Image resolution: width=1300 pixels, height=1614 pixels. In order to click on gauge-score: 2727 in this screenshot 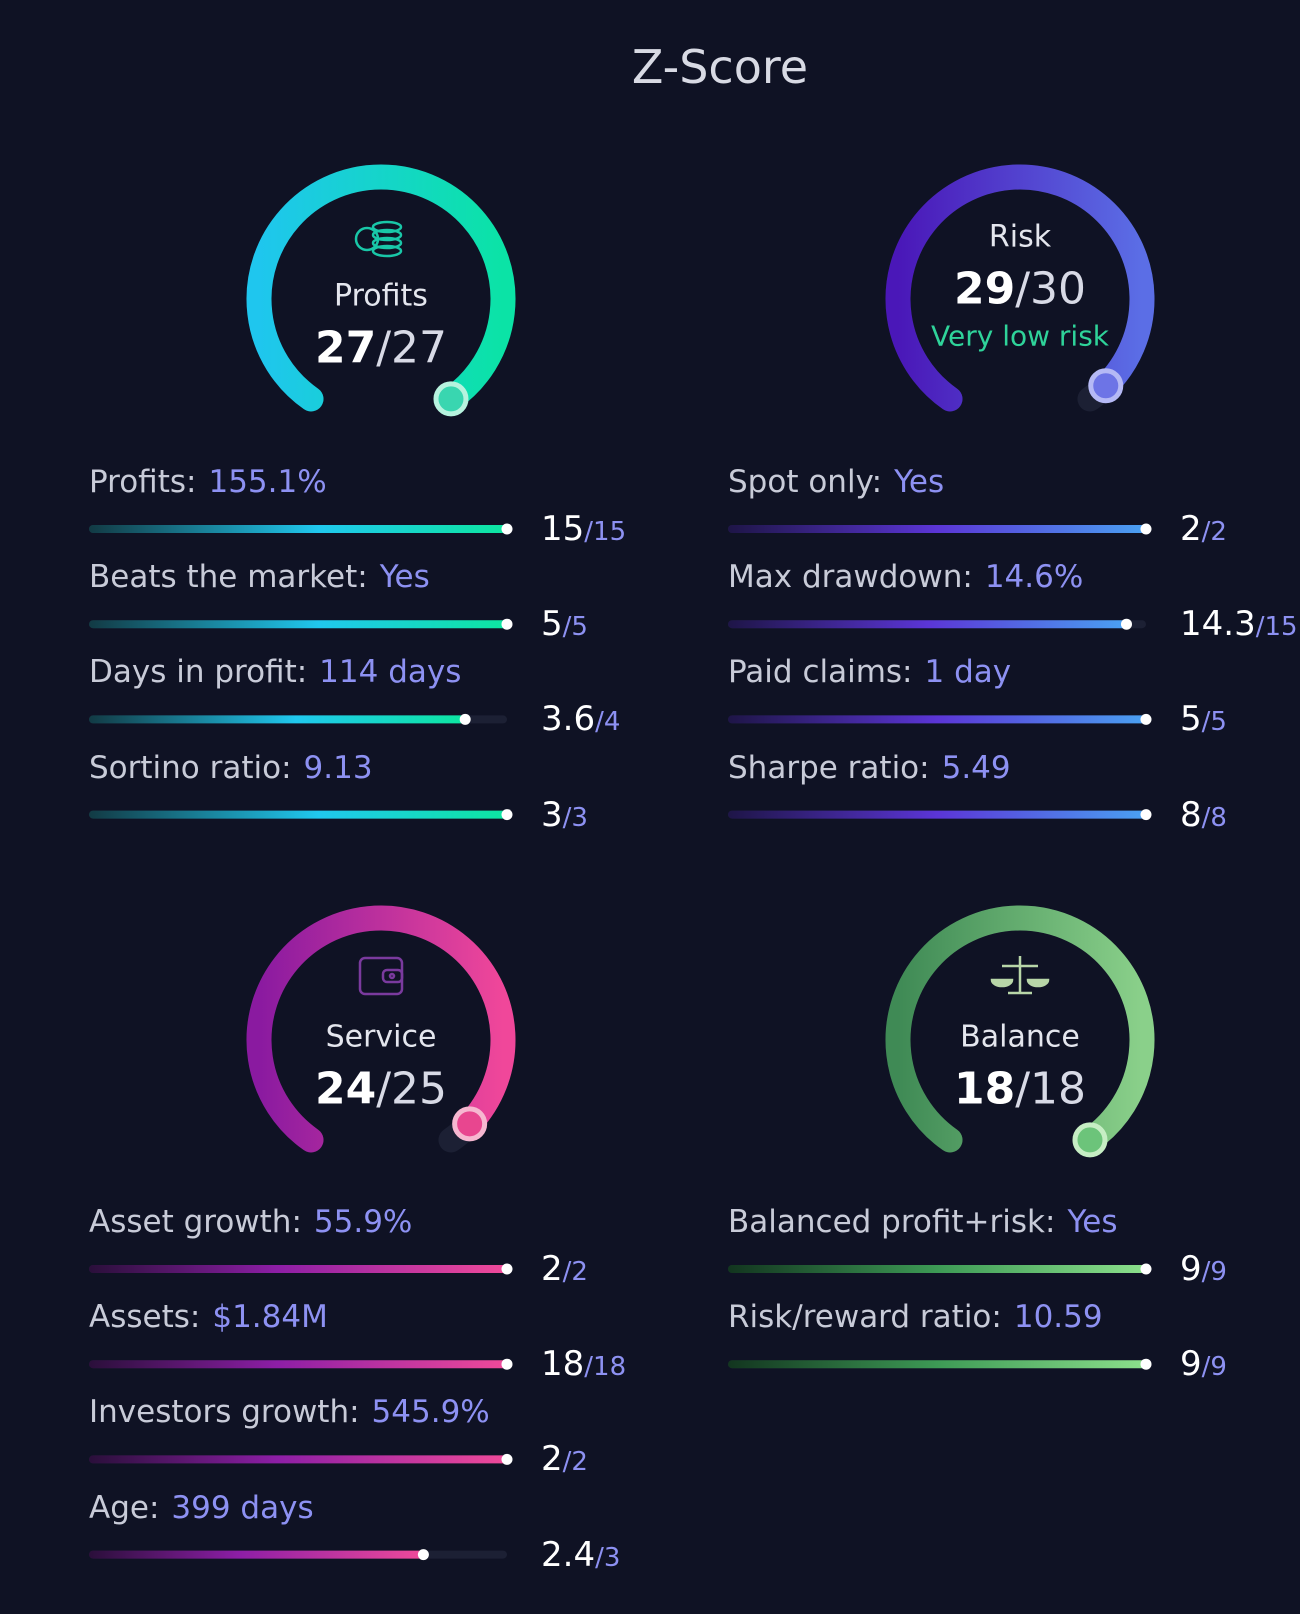, I will do `click(381, 348)`.